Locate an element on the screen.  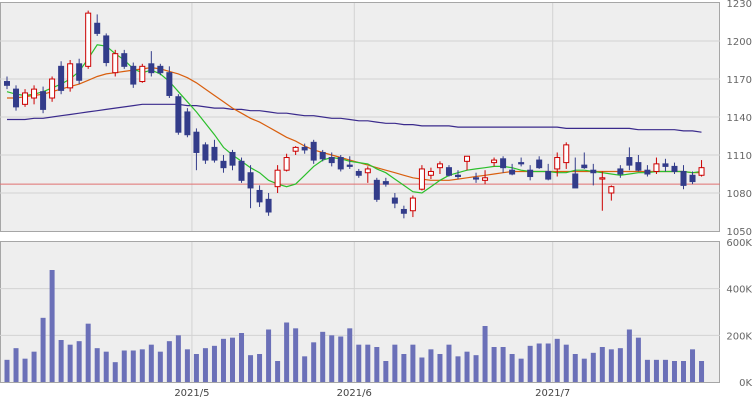
price-y-tick-label: 1080 is located at coordinates (739, 194).